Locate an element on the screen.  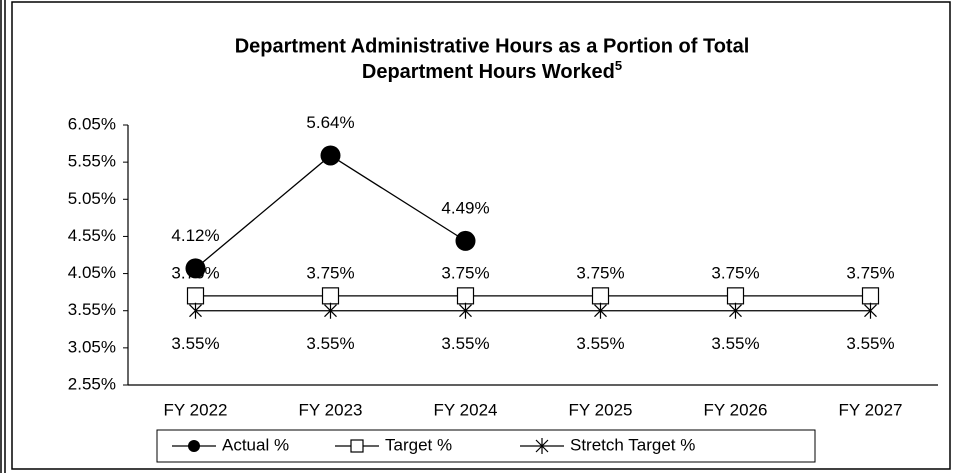
data-label: 4.12% is located at coordinates (195, 235).